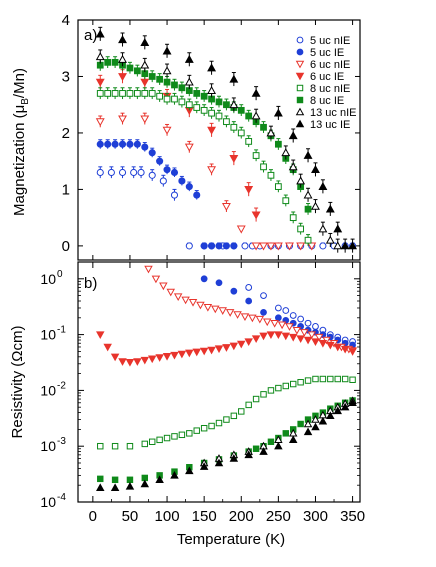 This screenshot has width=436, height=567. What do you see at coordinates (300, 40) in the screenshot?
I see `legend-marker` at bounding box center [300, 40].